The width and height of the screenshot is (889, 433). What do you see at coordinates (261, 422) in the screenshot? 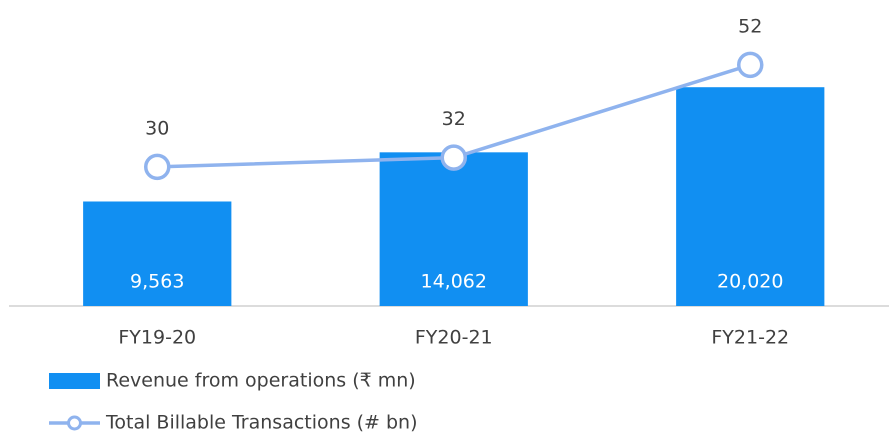
I see `legend-label: Total Billable Transactions (# bn)` at bounding box center [261, 422].